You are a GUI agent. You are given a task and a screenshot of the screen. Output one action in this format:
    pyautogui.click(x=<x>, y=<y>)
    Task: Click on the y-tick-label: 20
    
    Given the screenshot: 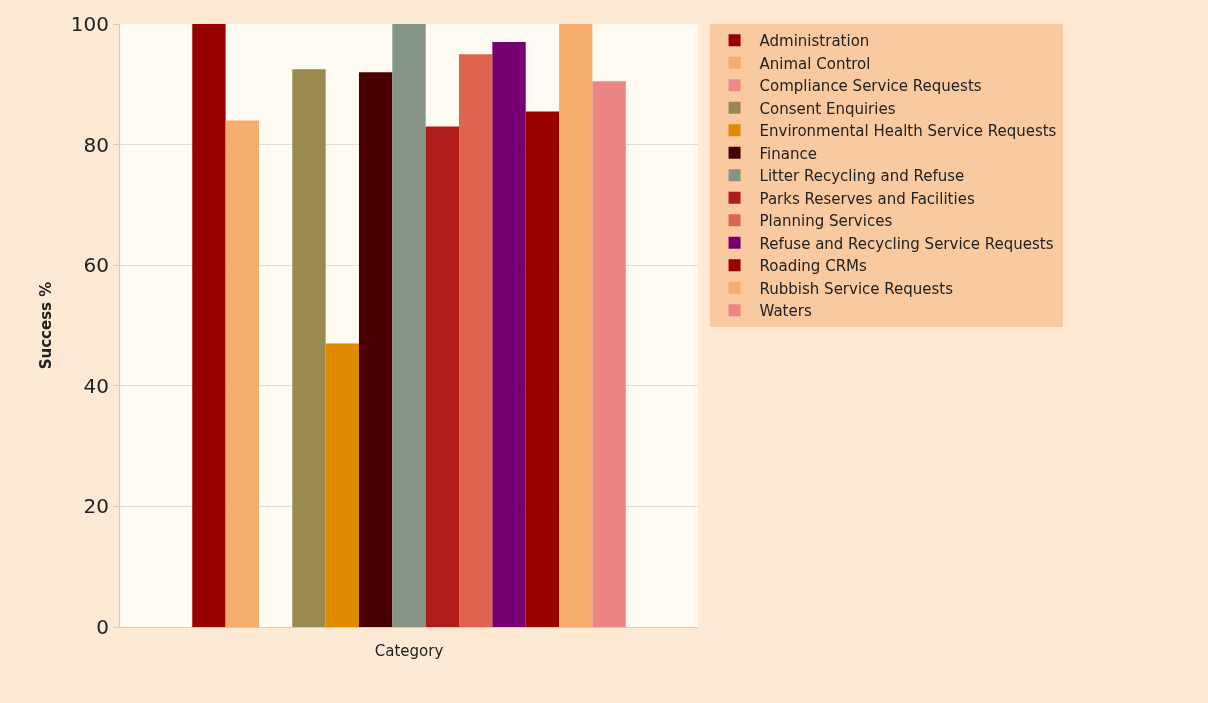 What is the action you would take?
    pyautogui.click(x=96, y=506)
    